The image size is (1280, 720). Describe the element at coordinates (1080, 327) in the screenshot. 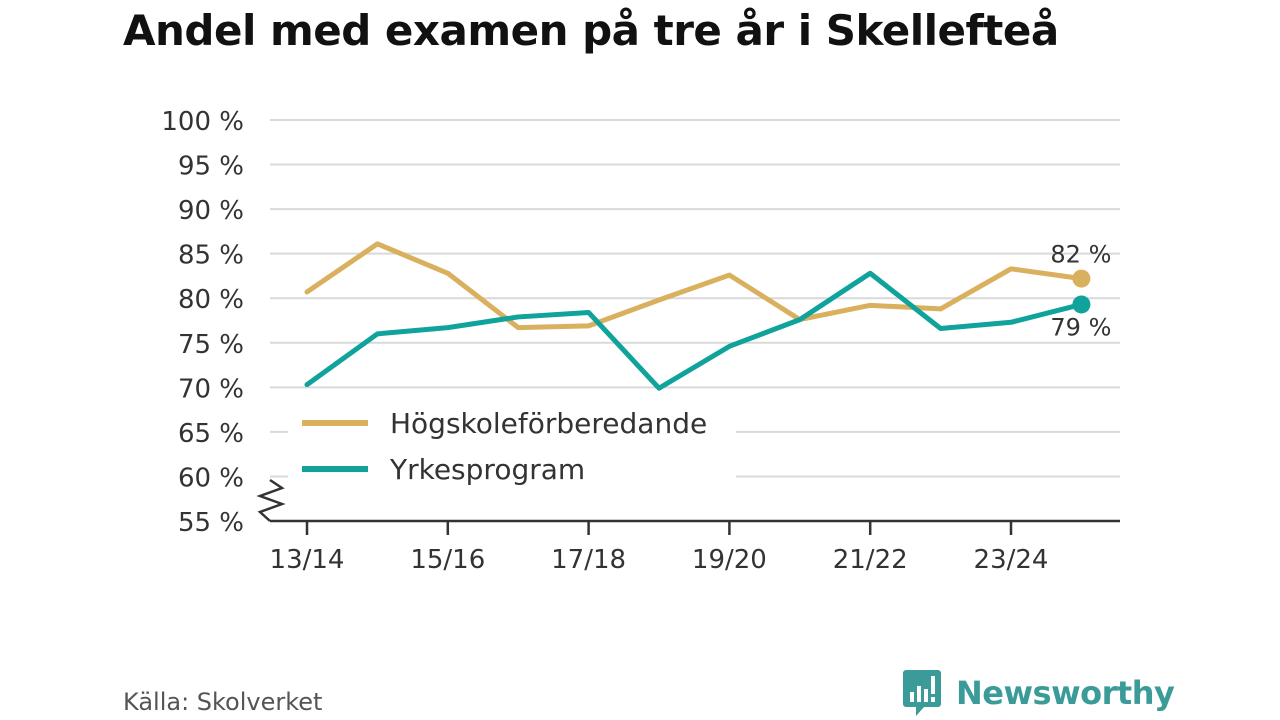

I see `series-end-label: 79 %` at that location.